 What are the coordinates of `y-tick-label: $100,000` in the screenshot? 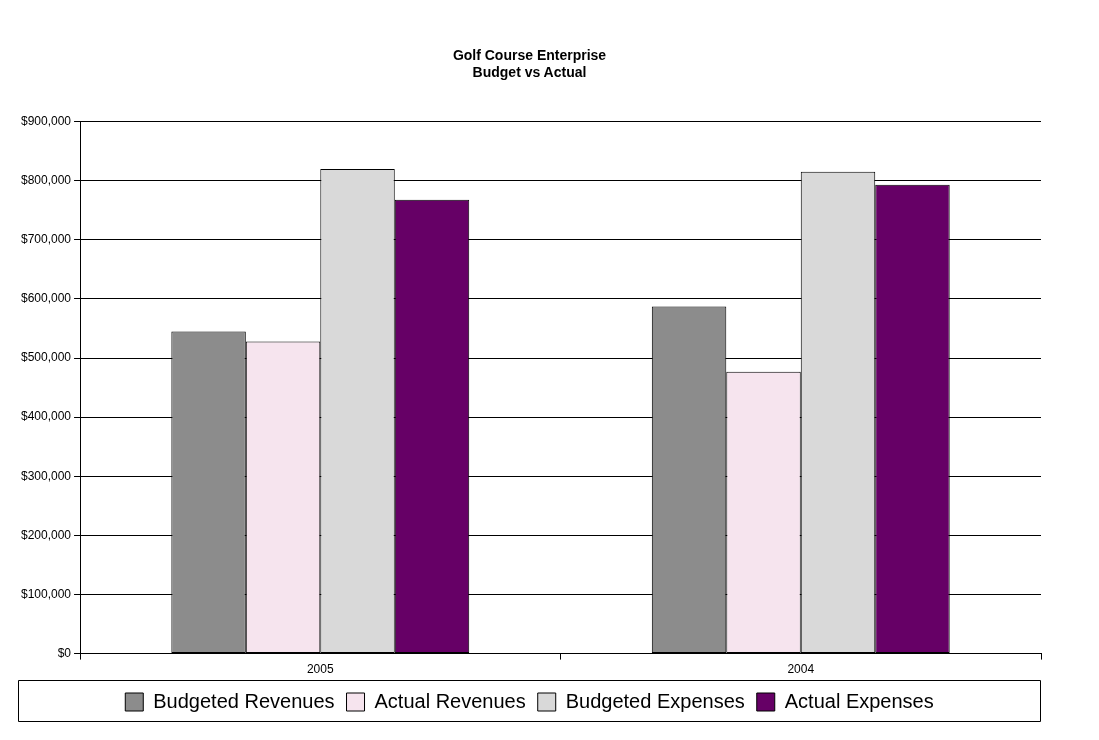 It's located at (46, 593).